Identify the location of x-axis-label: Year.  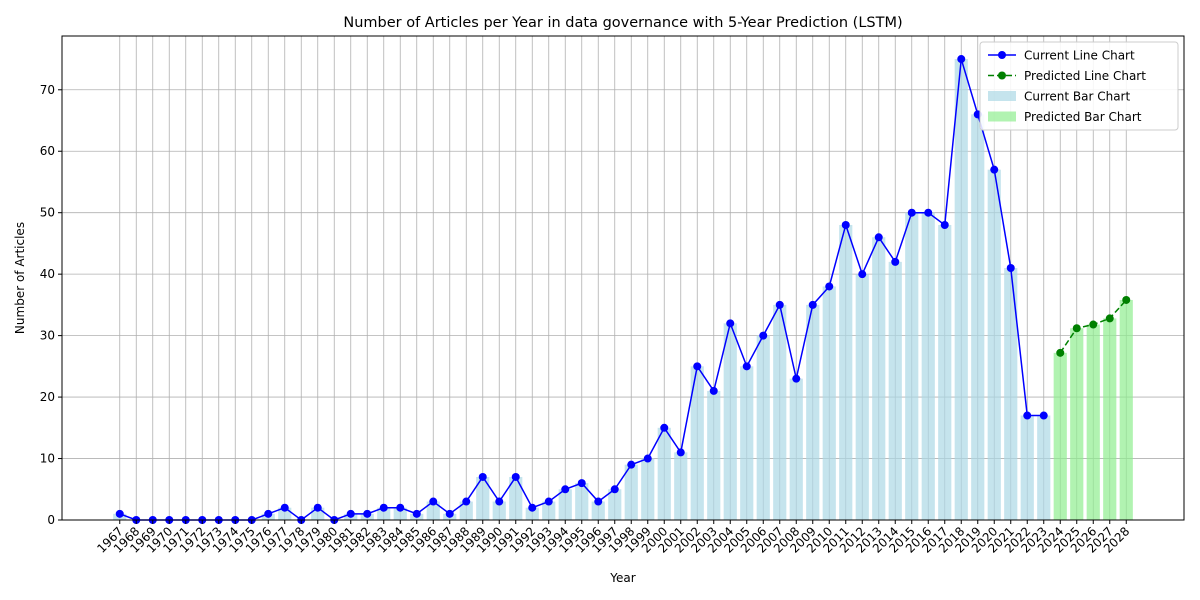
(622, 578).